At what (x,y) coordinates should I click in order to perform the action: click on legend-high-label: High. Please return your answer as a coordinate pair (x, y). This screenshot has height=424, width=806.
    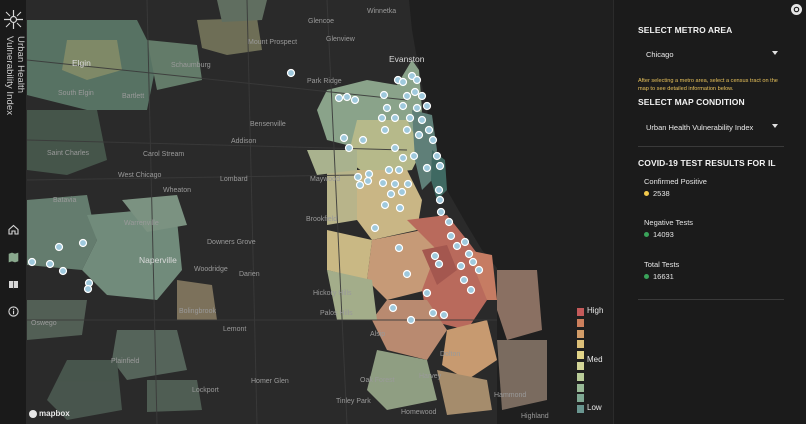
    Looking at the image, I should click on (595, 310).